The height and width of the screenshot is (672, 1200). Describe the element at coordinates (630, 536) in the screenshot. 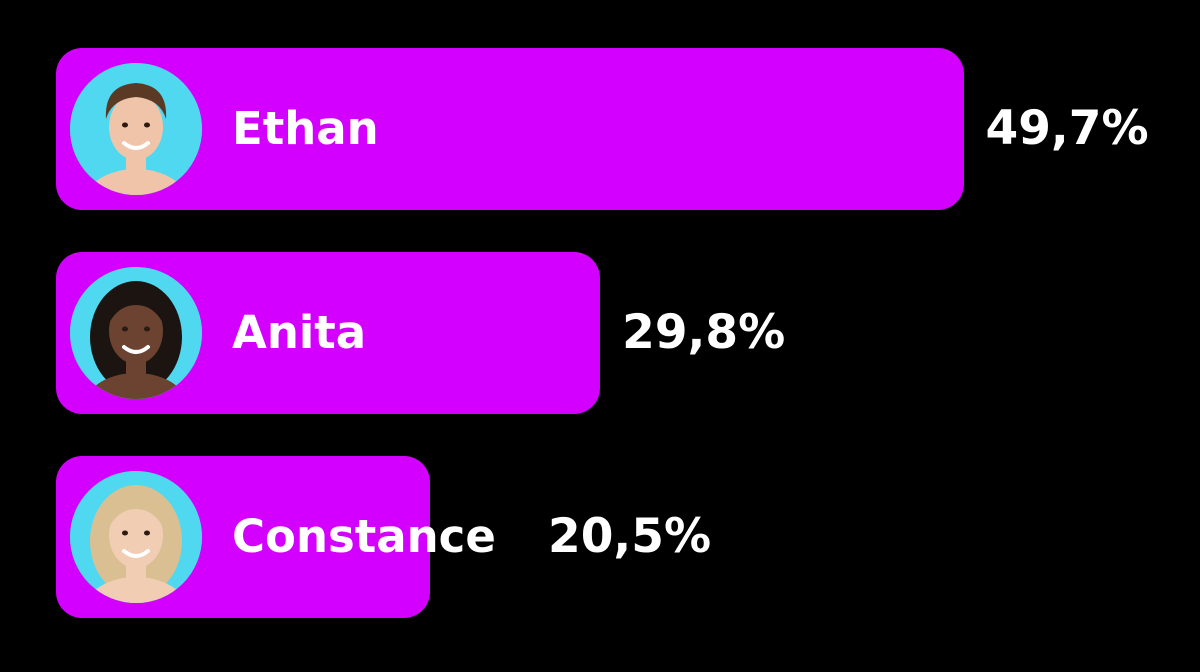

I see `value-label-constance: 20,5%` at that location.